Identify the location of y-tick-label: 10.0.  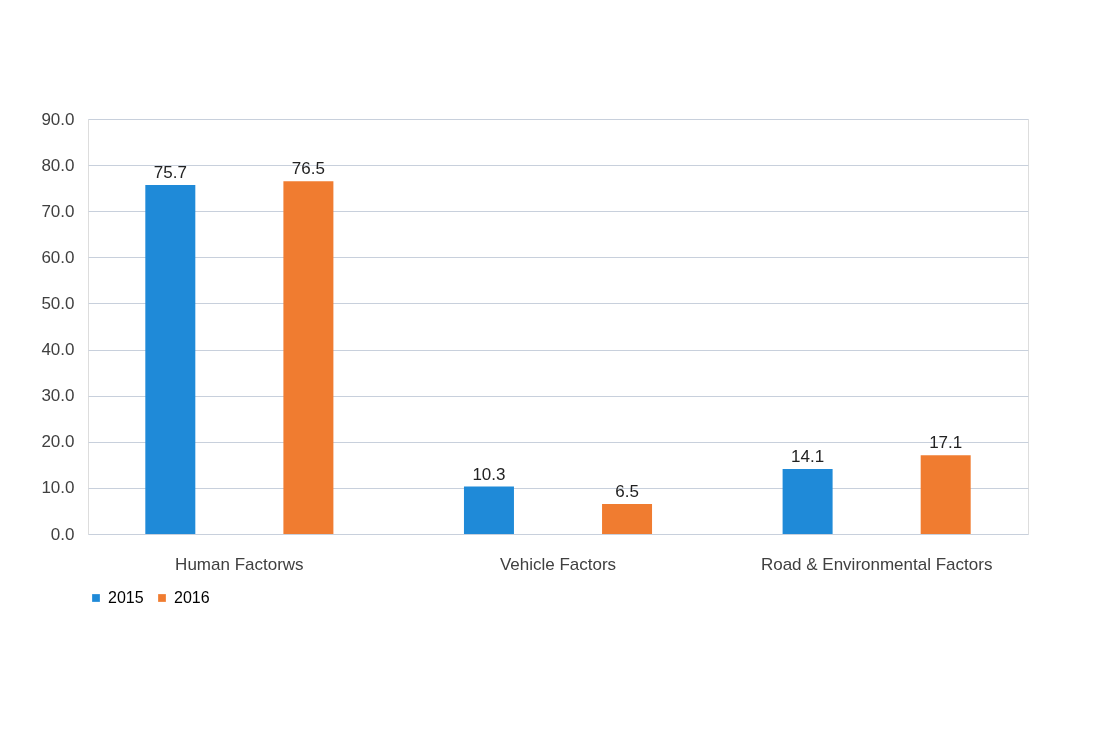
(58, 488).